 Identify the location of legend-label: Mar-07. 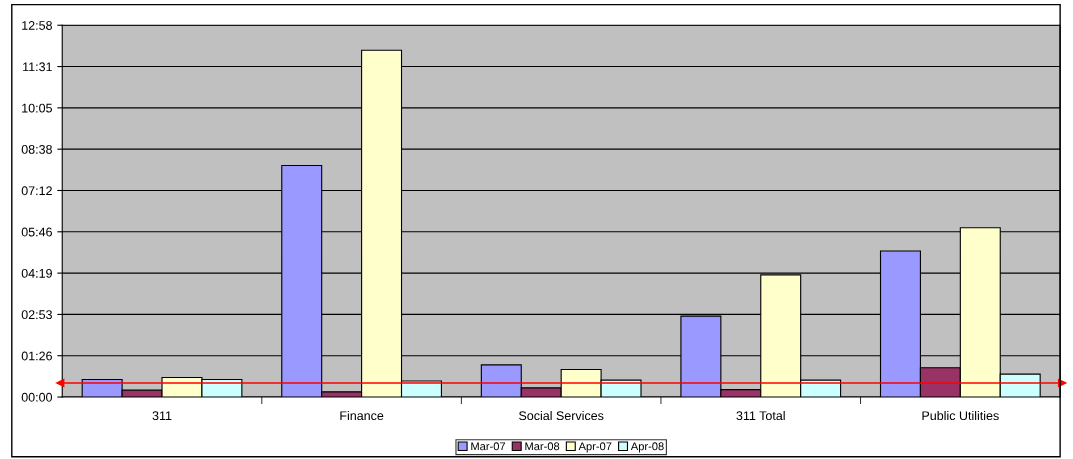
(488, 446).